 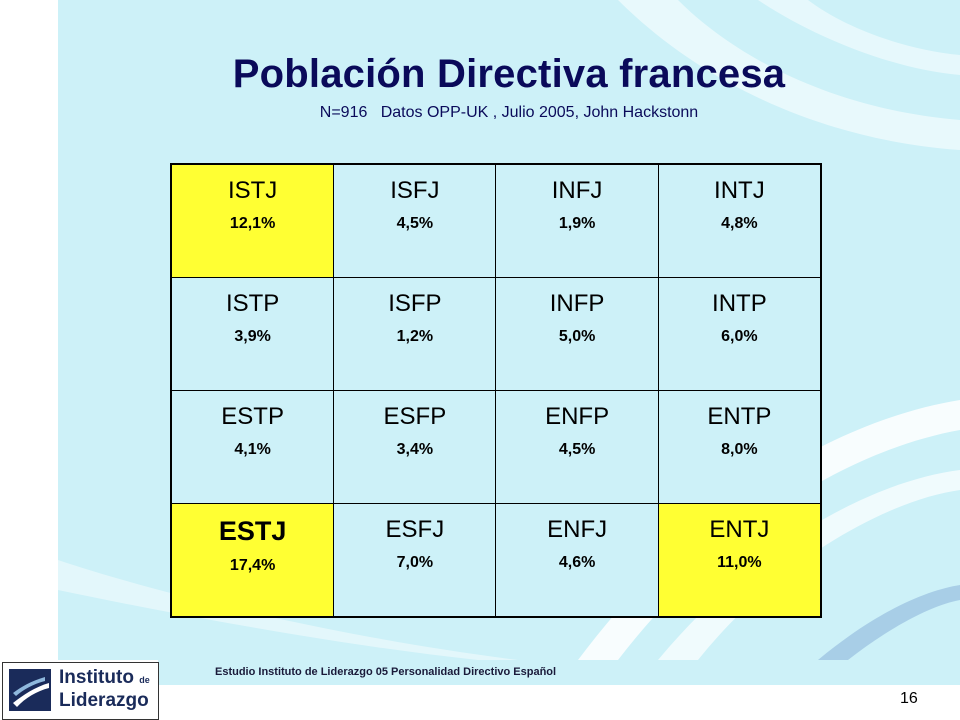 What do you see at coordinates (252, 416) in the screenshot?
I see `type-label: ESTP` at bounding box center [252, 416].